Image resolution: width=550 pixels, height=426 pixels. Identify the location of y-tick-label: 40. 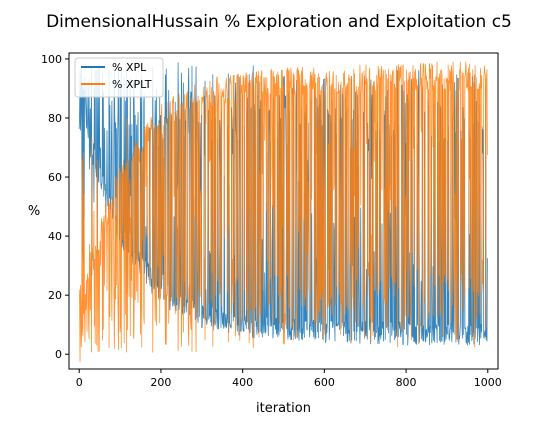
(55, 236).